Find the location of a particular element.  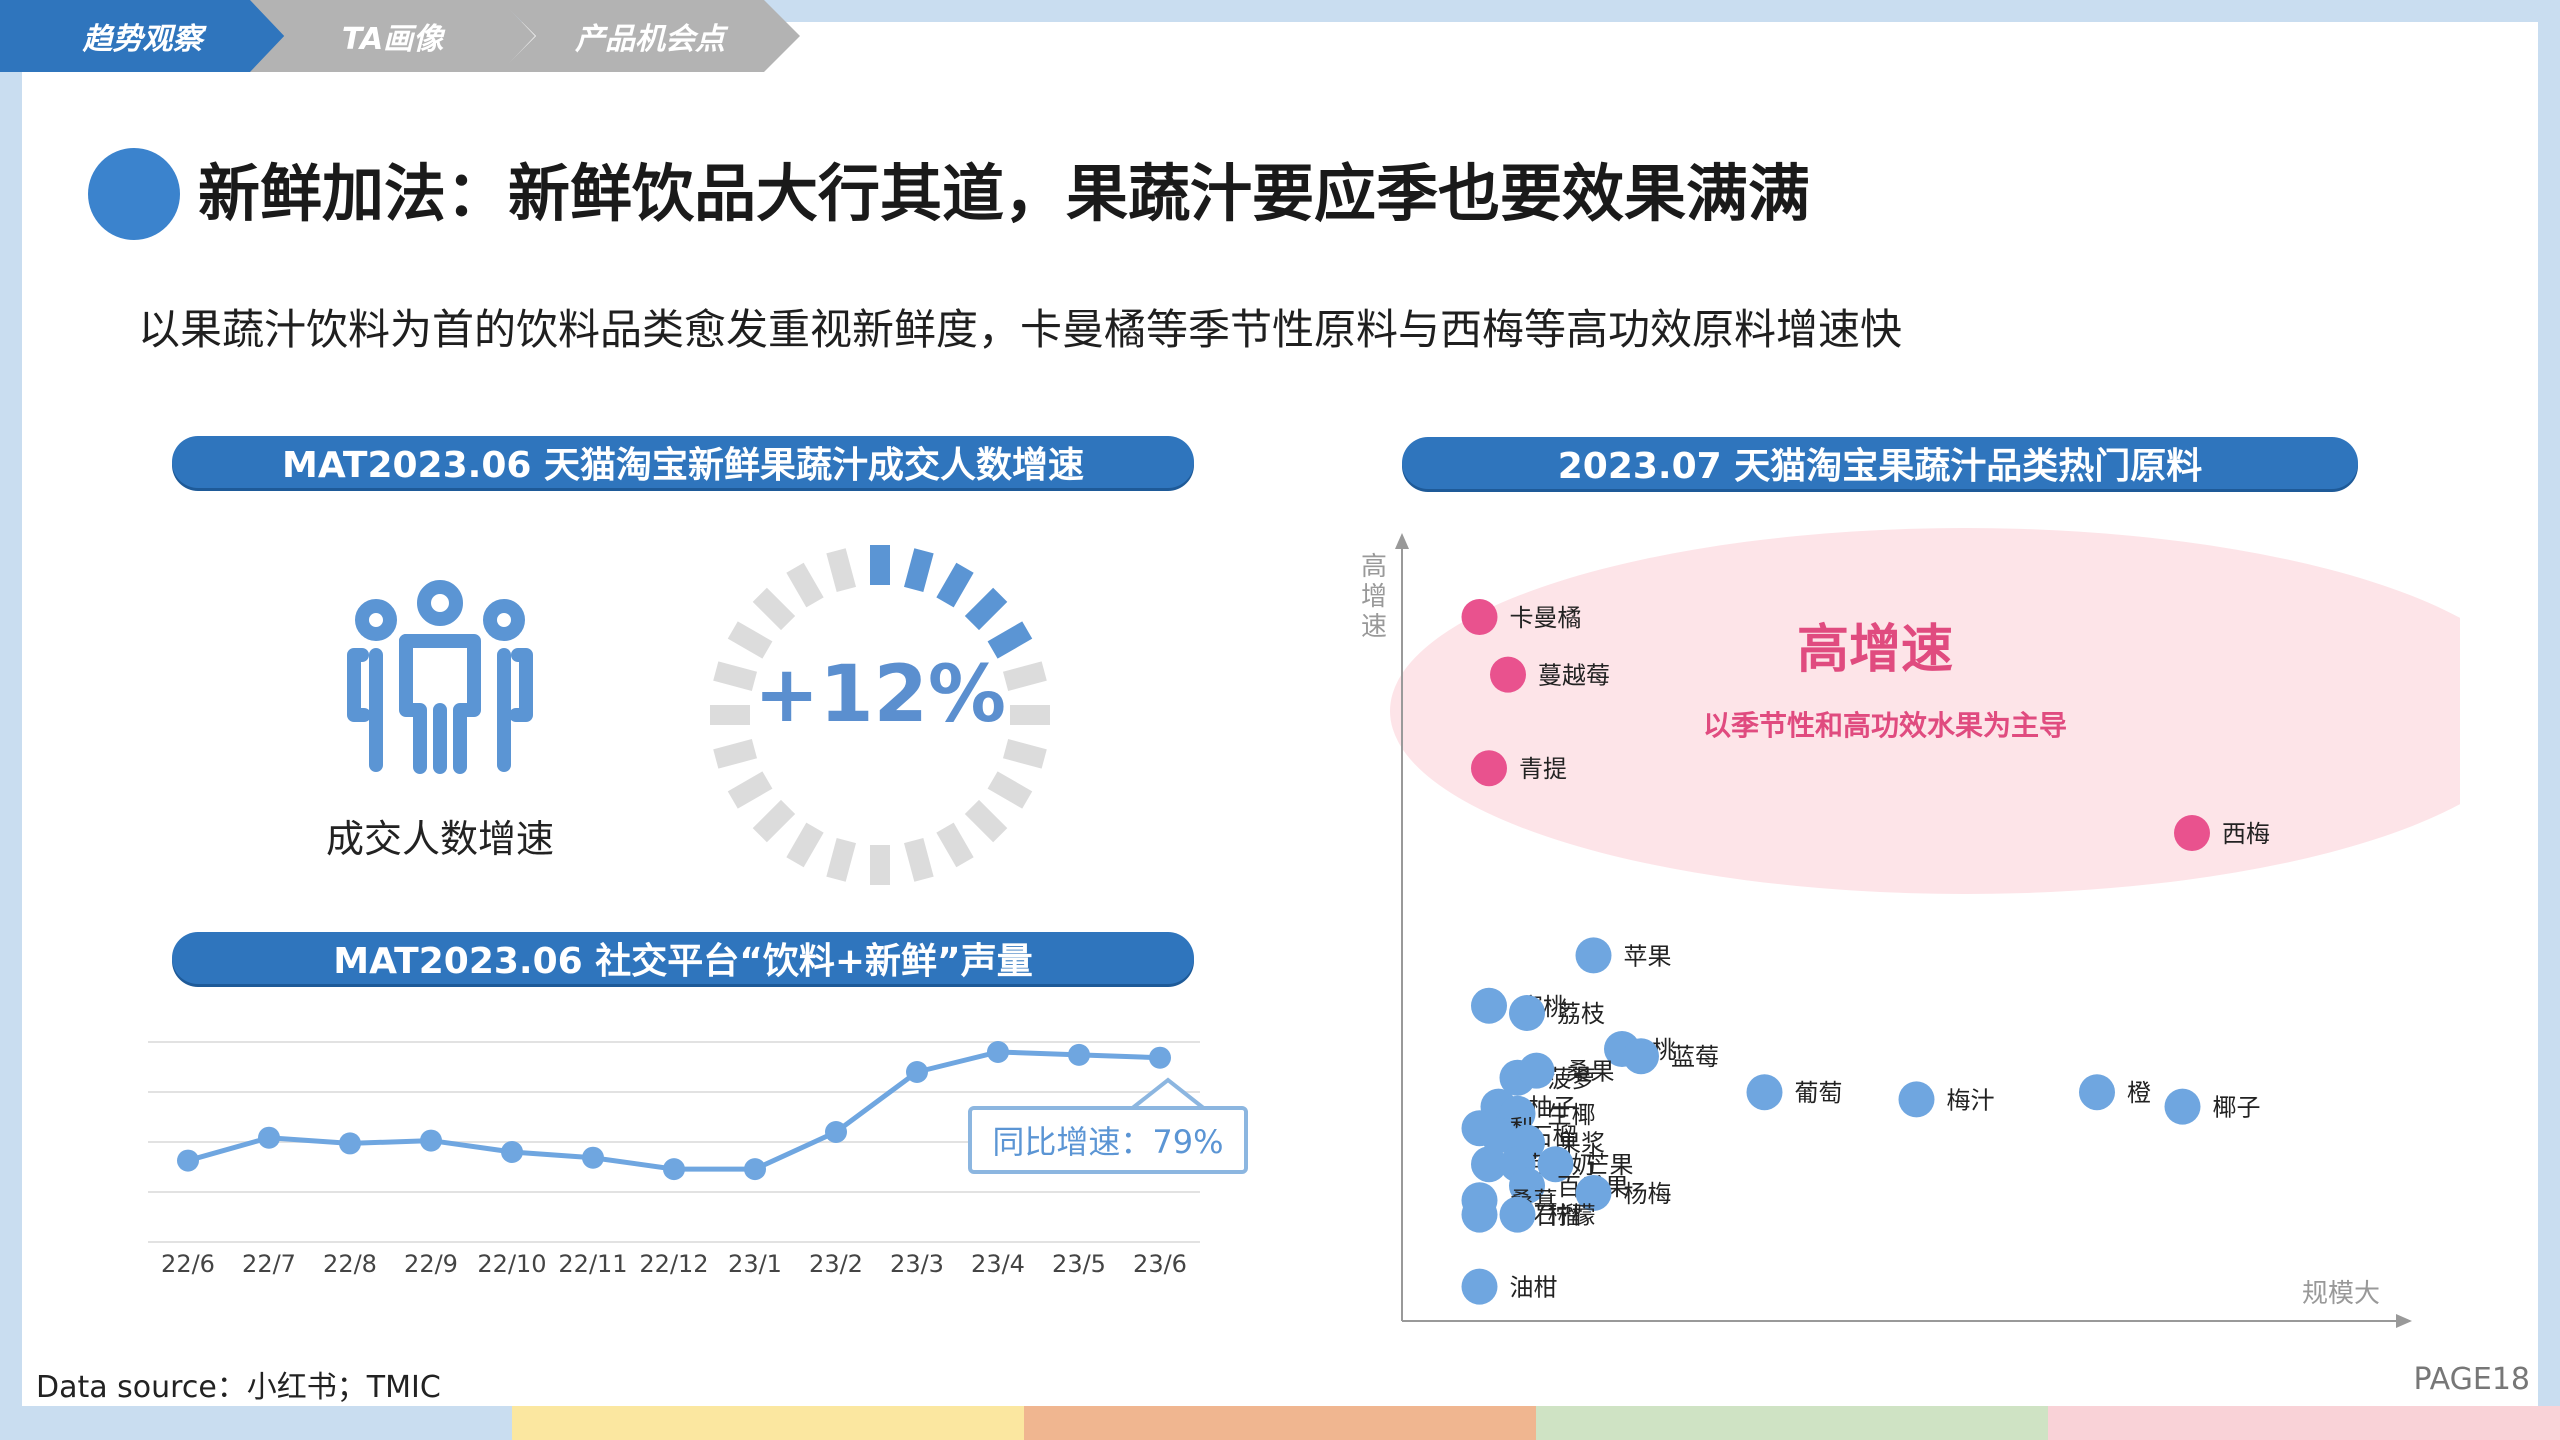

scatter-point-label: 蓝莓 is located at coordinates (1695, 1057).